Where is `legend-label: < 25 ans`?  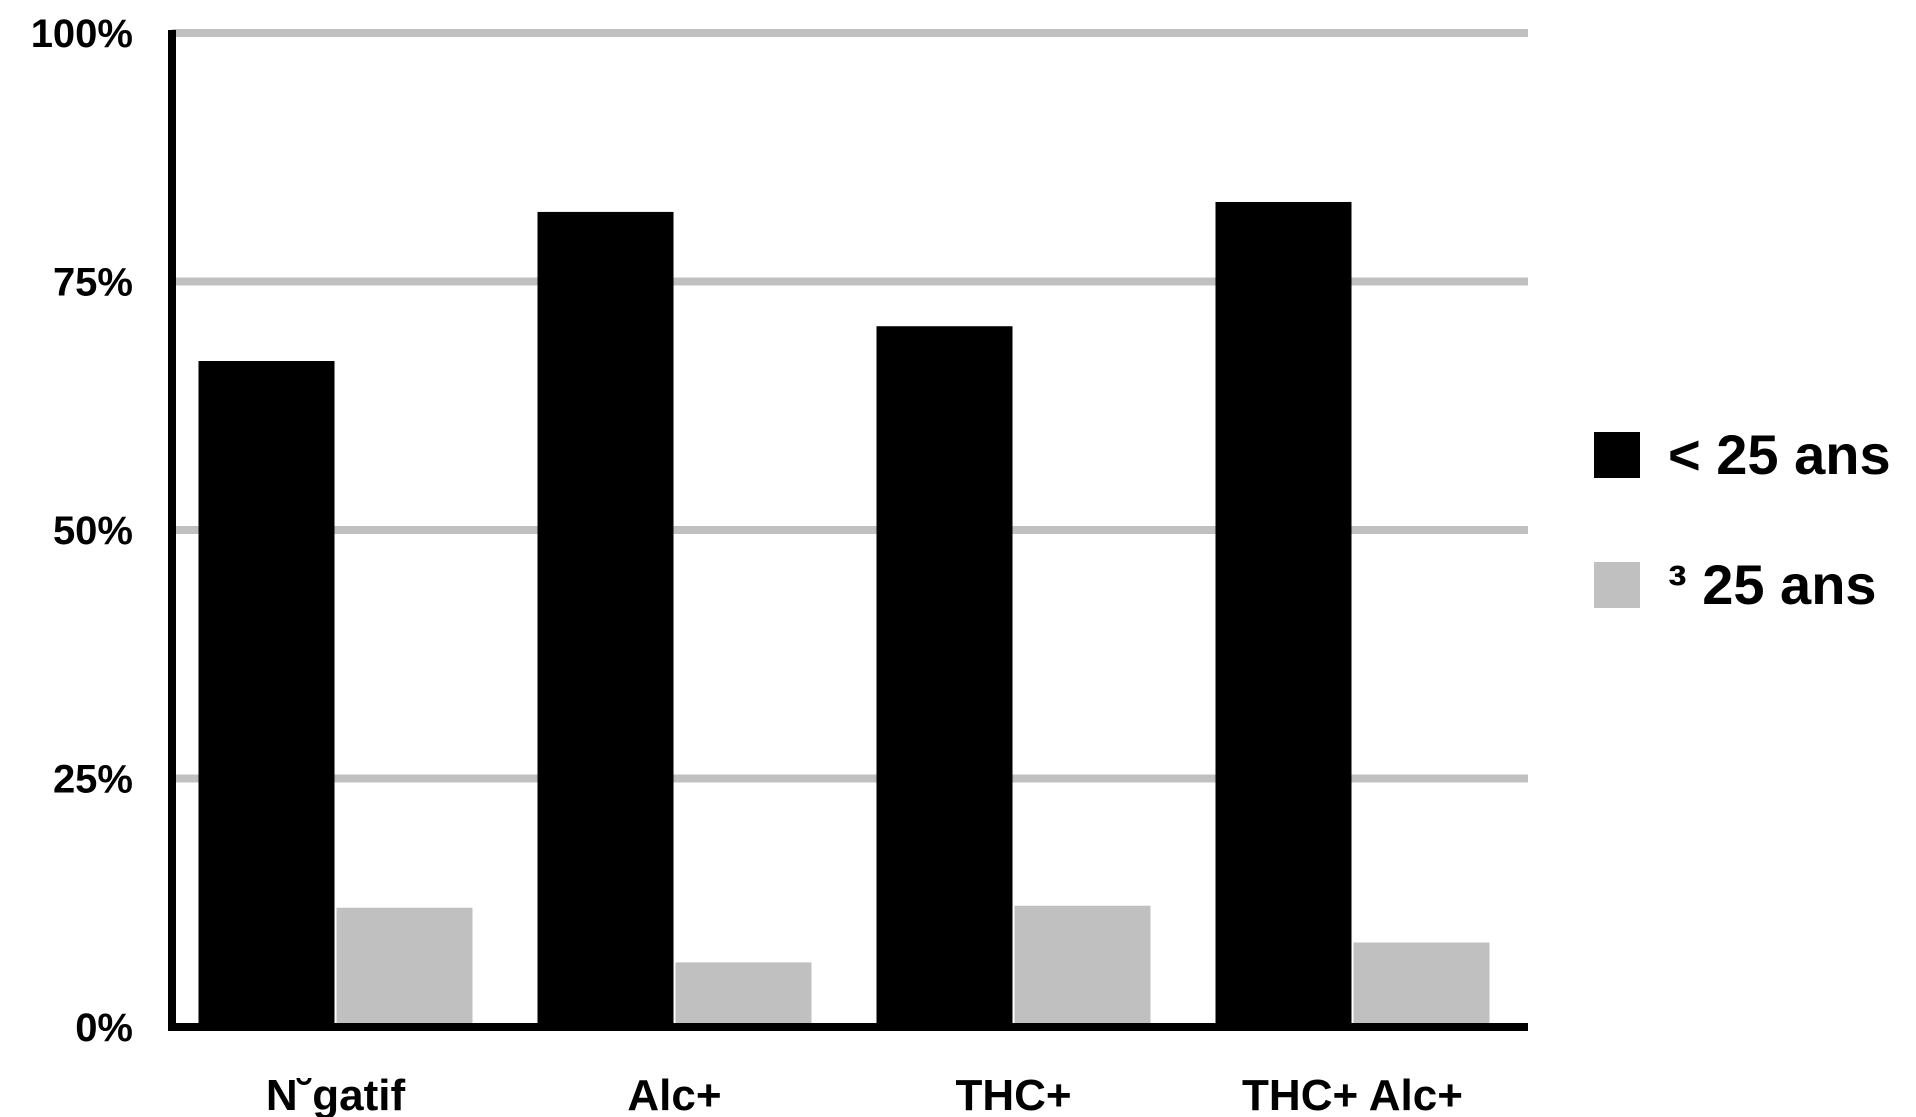 legend-label: < 25 ans is located at coordinates (1779, 454).